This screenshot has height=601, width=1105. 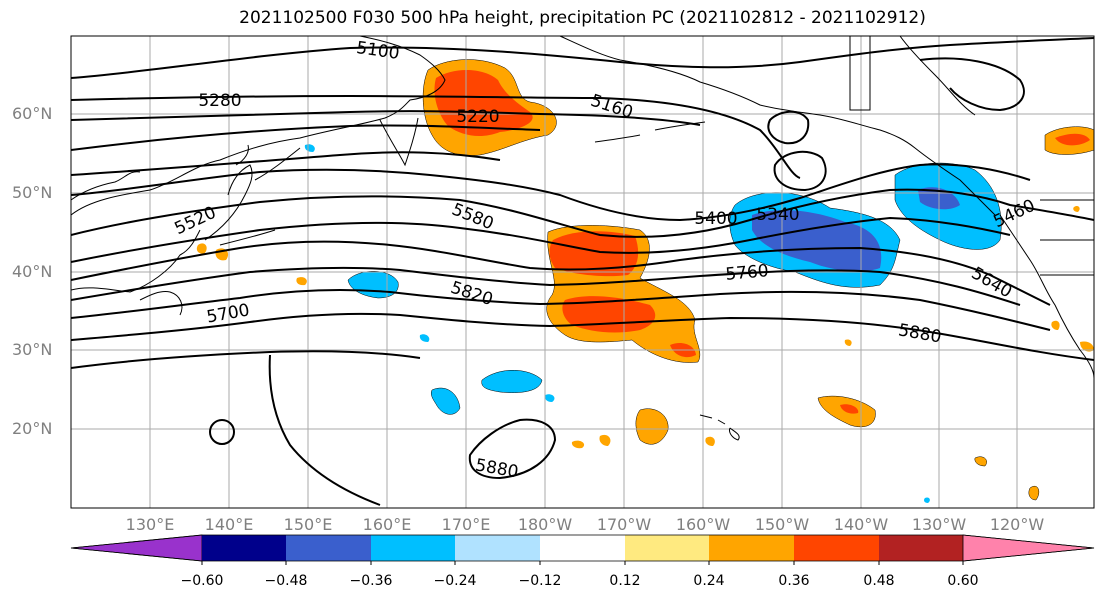 I want to click on lat-label: 20°N, so click(x=32, y=428).